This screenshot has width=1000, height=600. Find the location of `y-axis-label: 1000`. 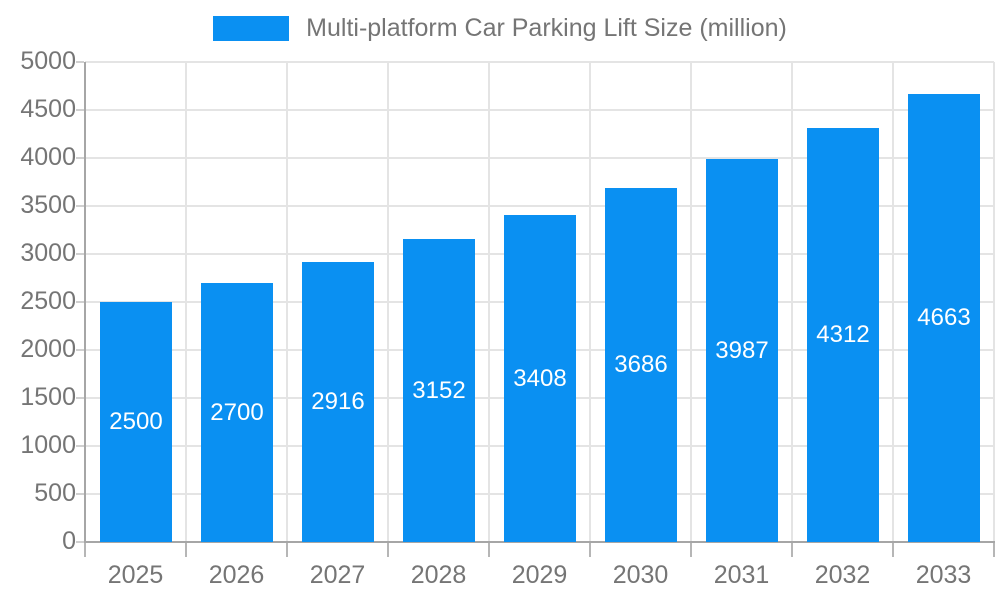

y-axis-label: 1000 is located at coordinates (48, 445).